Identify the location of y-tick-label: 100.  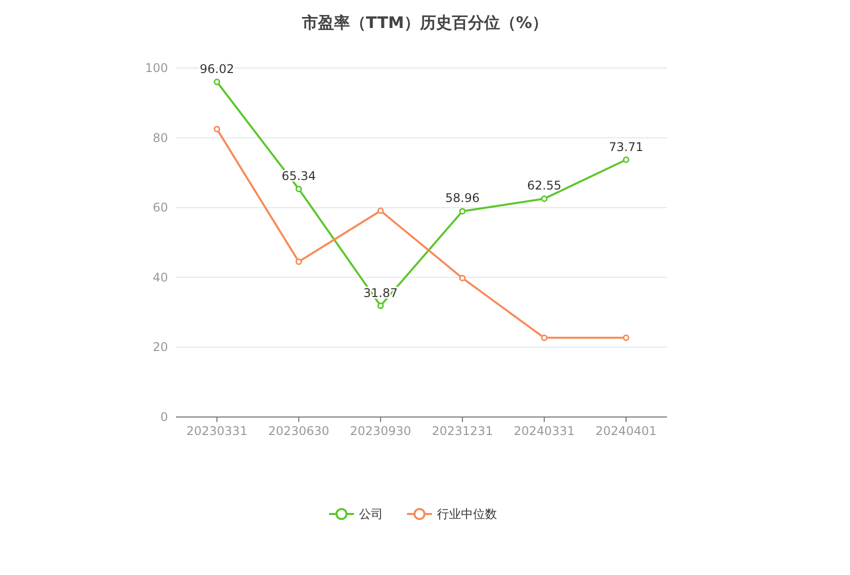
(156, 68).